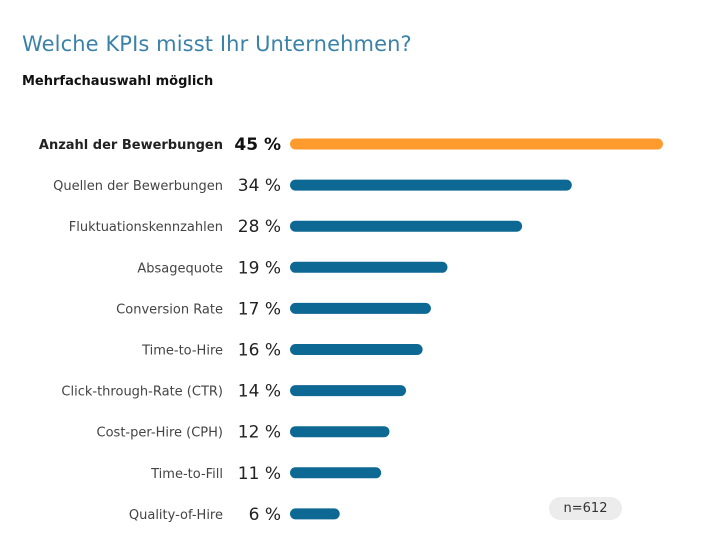 Image resolution: width=721 pixels, height=557 pixels. What do you see at coordinates (118, 81) in the screenshot?
I see `chart-subtitle: Mehrfachauswahl möglich` at bounding box center [118, 81].